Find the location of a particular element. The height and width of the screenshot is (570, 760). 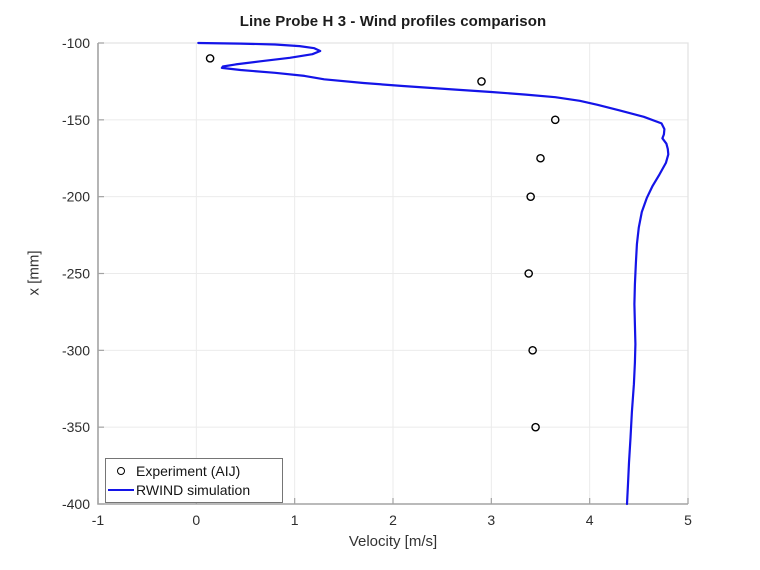

x-tick-label: 5 is located at coordinates (688, 520).